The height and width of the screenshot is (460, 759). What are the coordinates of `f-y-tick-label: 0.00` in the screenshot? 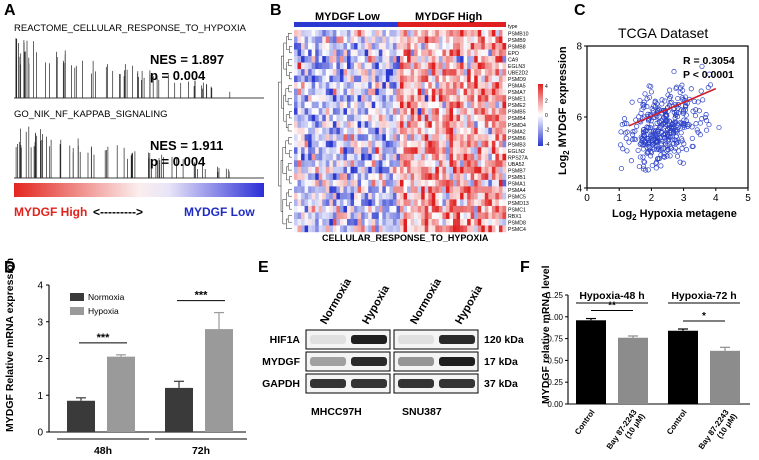 It's located at (555, 404).